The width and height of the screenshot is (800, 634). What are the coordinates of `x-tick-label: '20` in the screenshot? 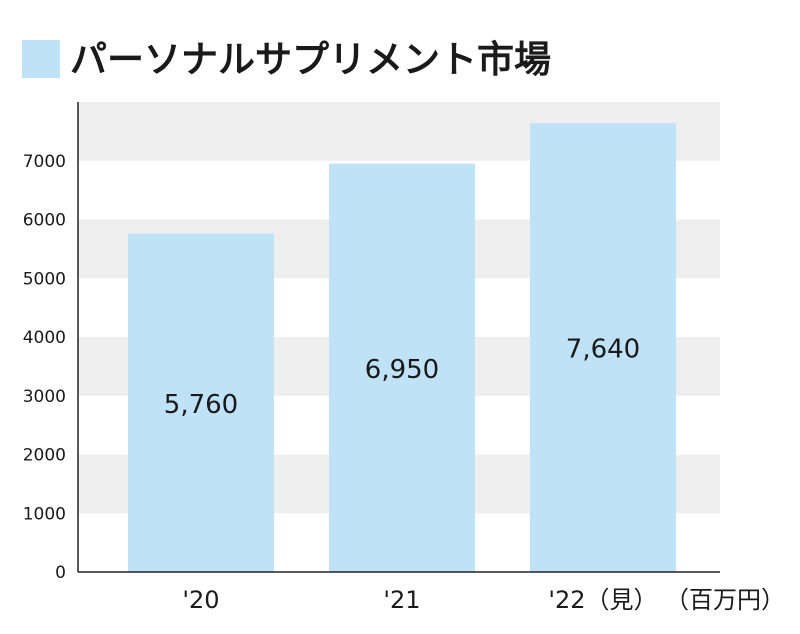 It's located at (200, 600).